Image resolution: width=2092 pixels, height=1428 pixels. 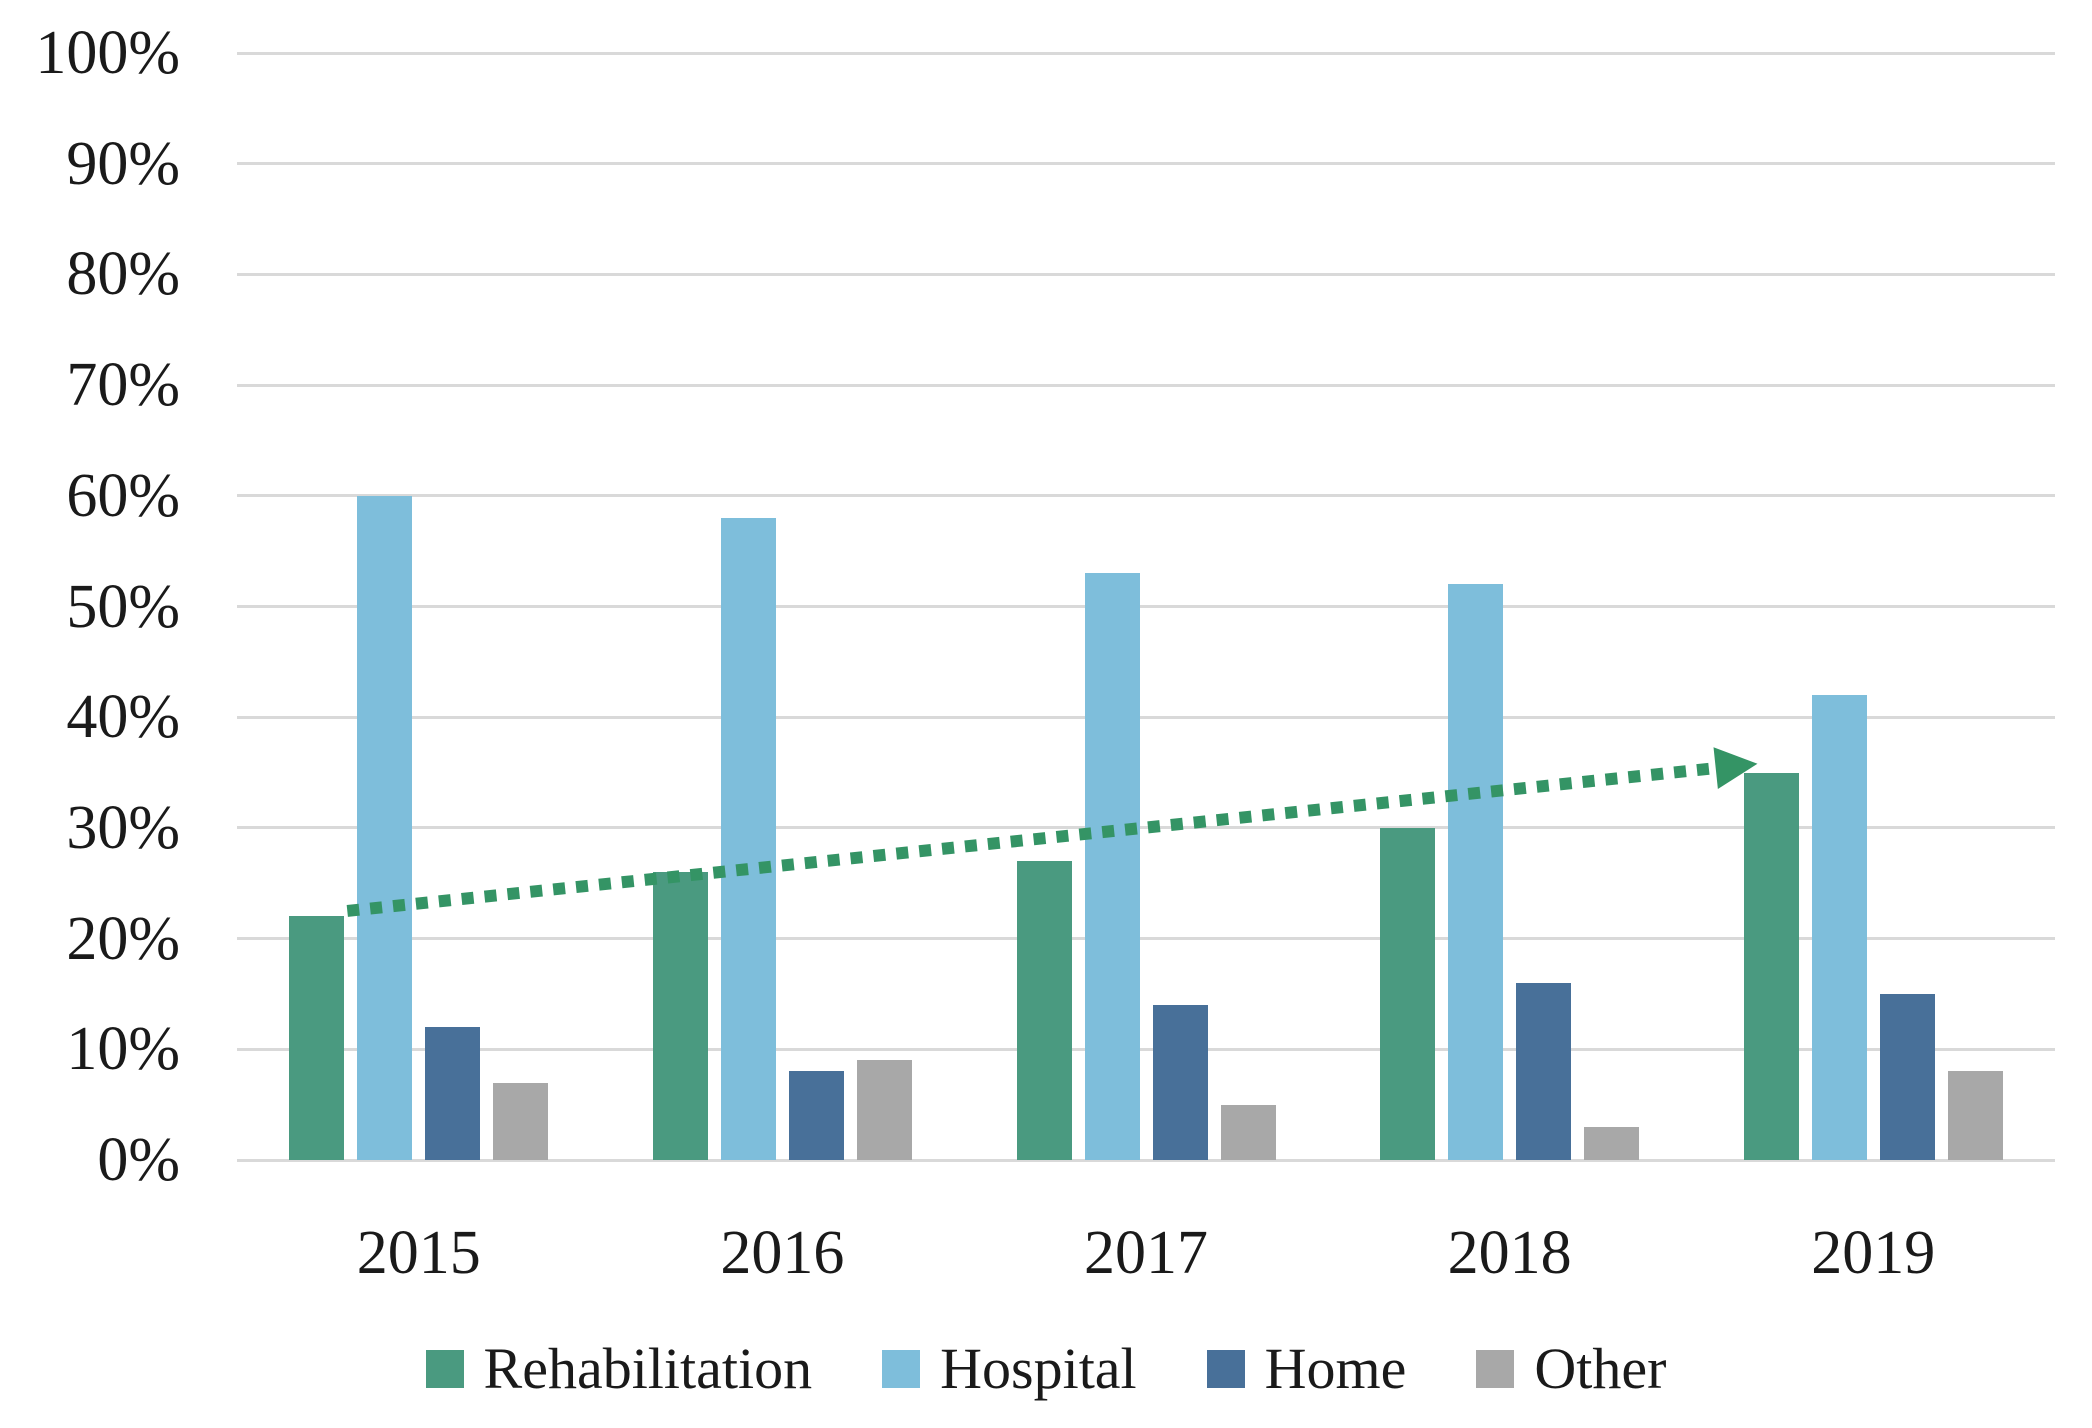 I want to click on gridline-80%, so click(x=1146, y=274).